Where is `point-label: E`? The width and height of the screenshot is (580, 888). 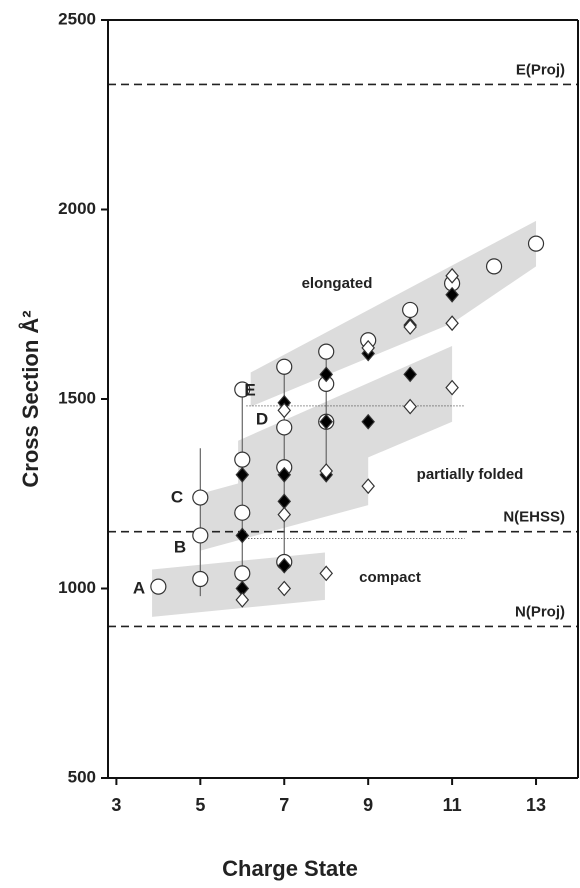
point-label: E is located at coordinates (249, 389).